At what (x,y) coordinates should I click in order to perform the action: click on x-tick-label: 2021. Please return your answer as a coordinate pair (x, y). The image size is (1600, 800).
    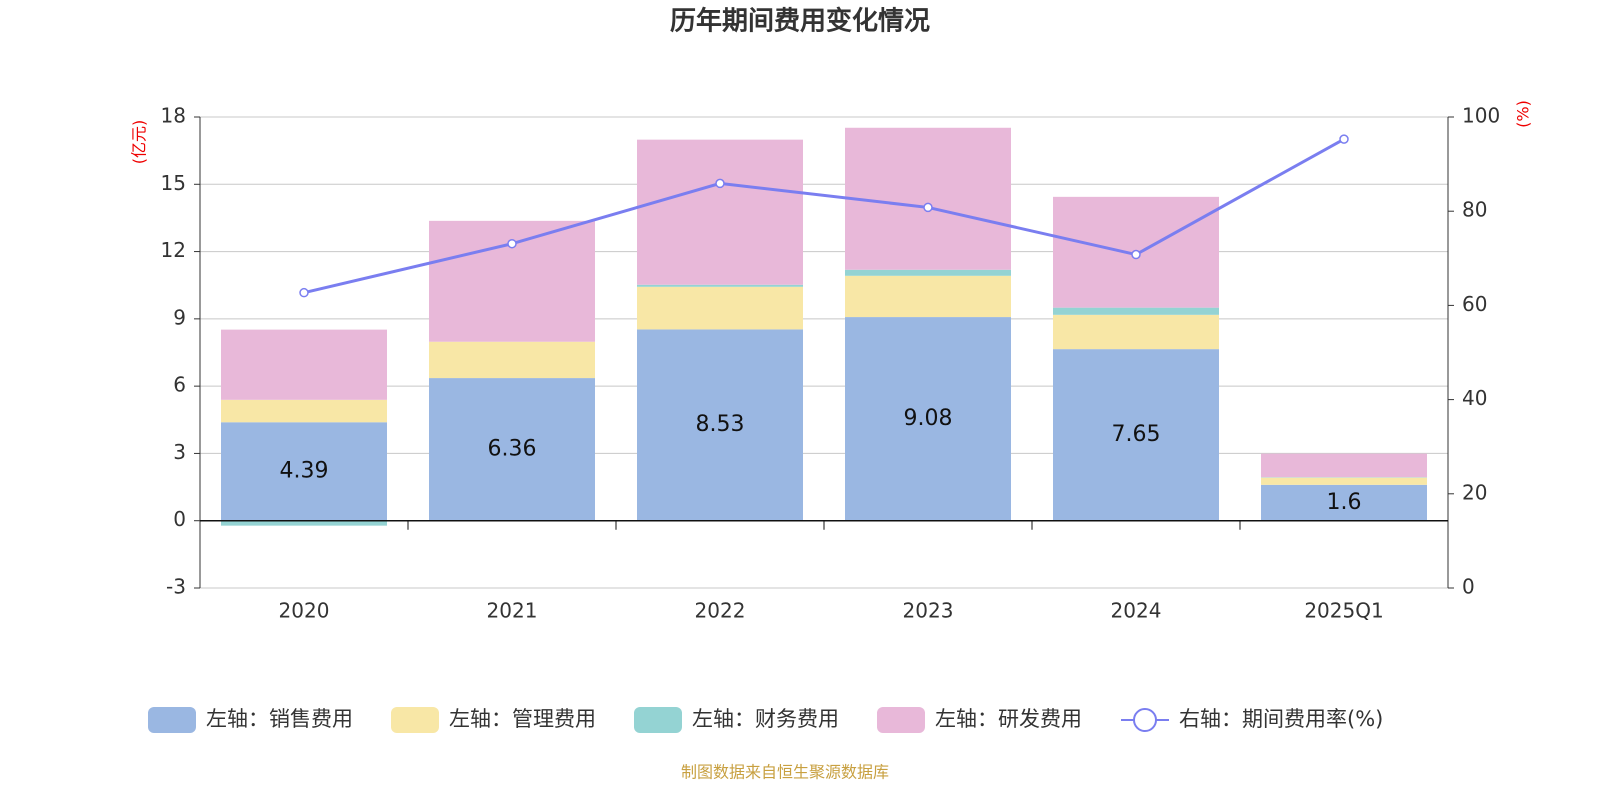
    Looking at the image, I should click on (512, 611).